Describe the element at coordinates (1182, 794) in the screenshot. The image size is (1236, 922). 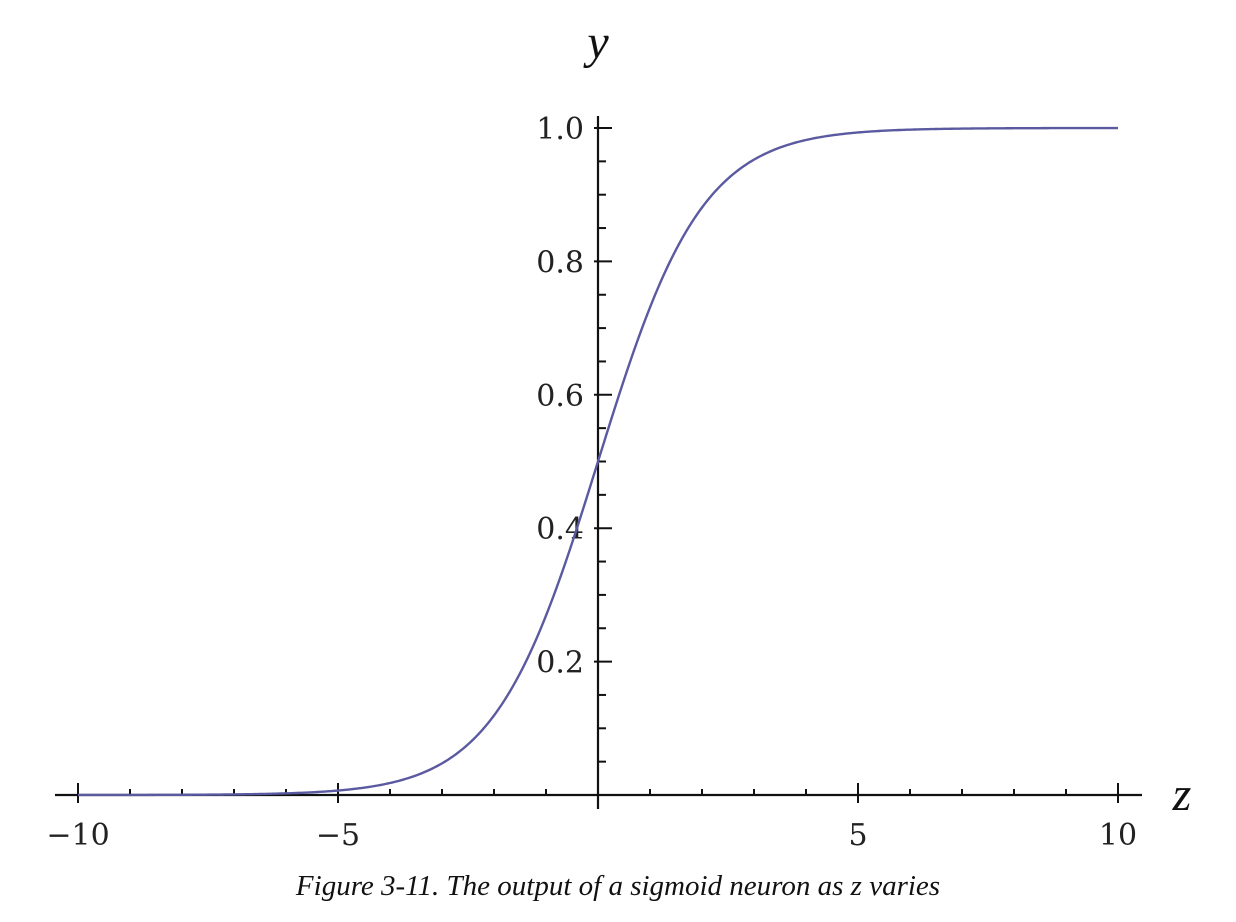
I see `x-axis-title: z` at that location.